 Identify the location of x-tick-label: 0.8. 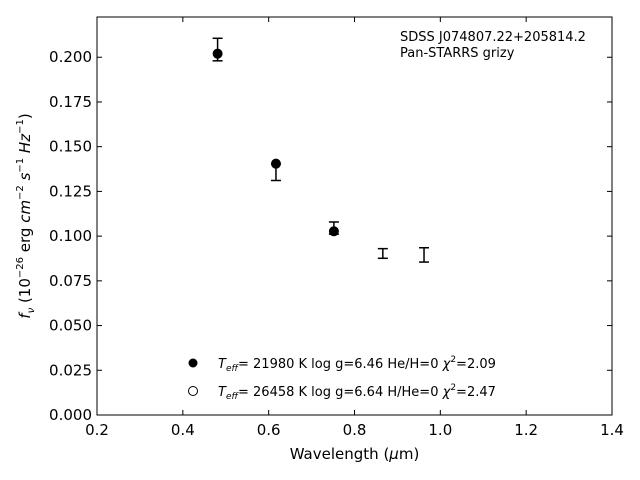
(355, 430).